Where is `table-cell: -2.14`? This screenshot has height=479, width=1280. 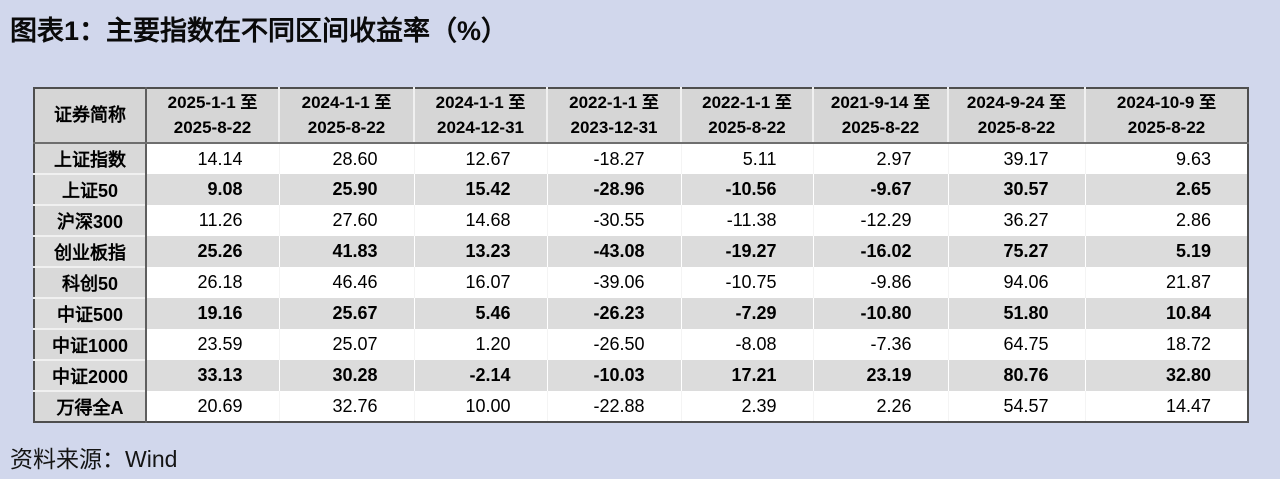
table-cell: -2.14 is located at coordinates (480, 375).